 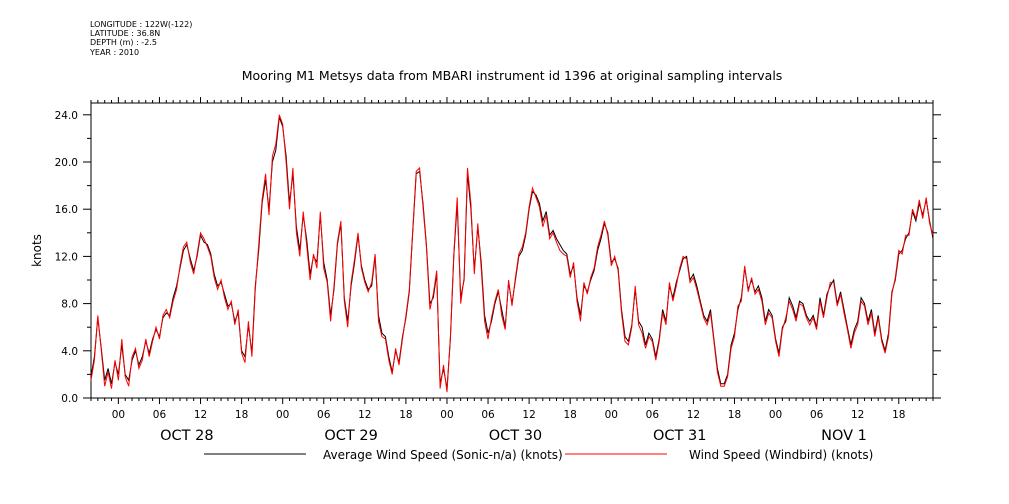 What do you see at coordinates (69, 352) in the screenshot?
I see `y-tick-label: 4.0` at bounding box center [69, 352].